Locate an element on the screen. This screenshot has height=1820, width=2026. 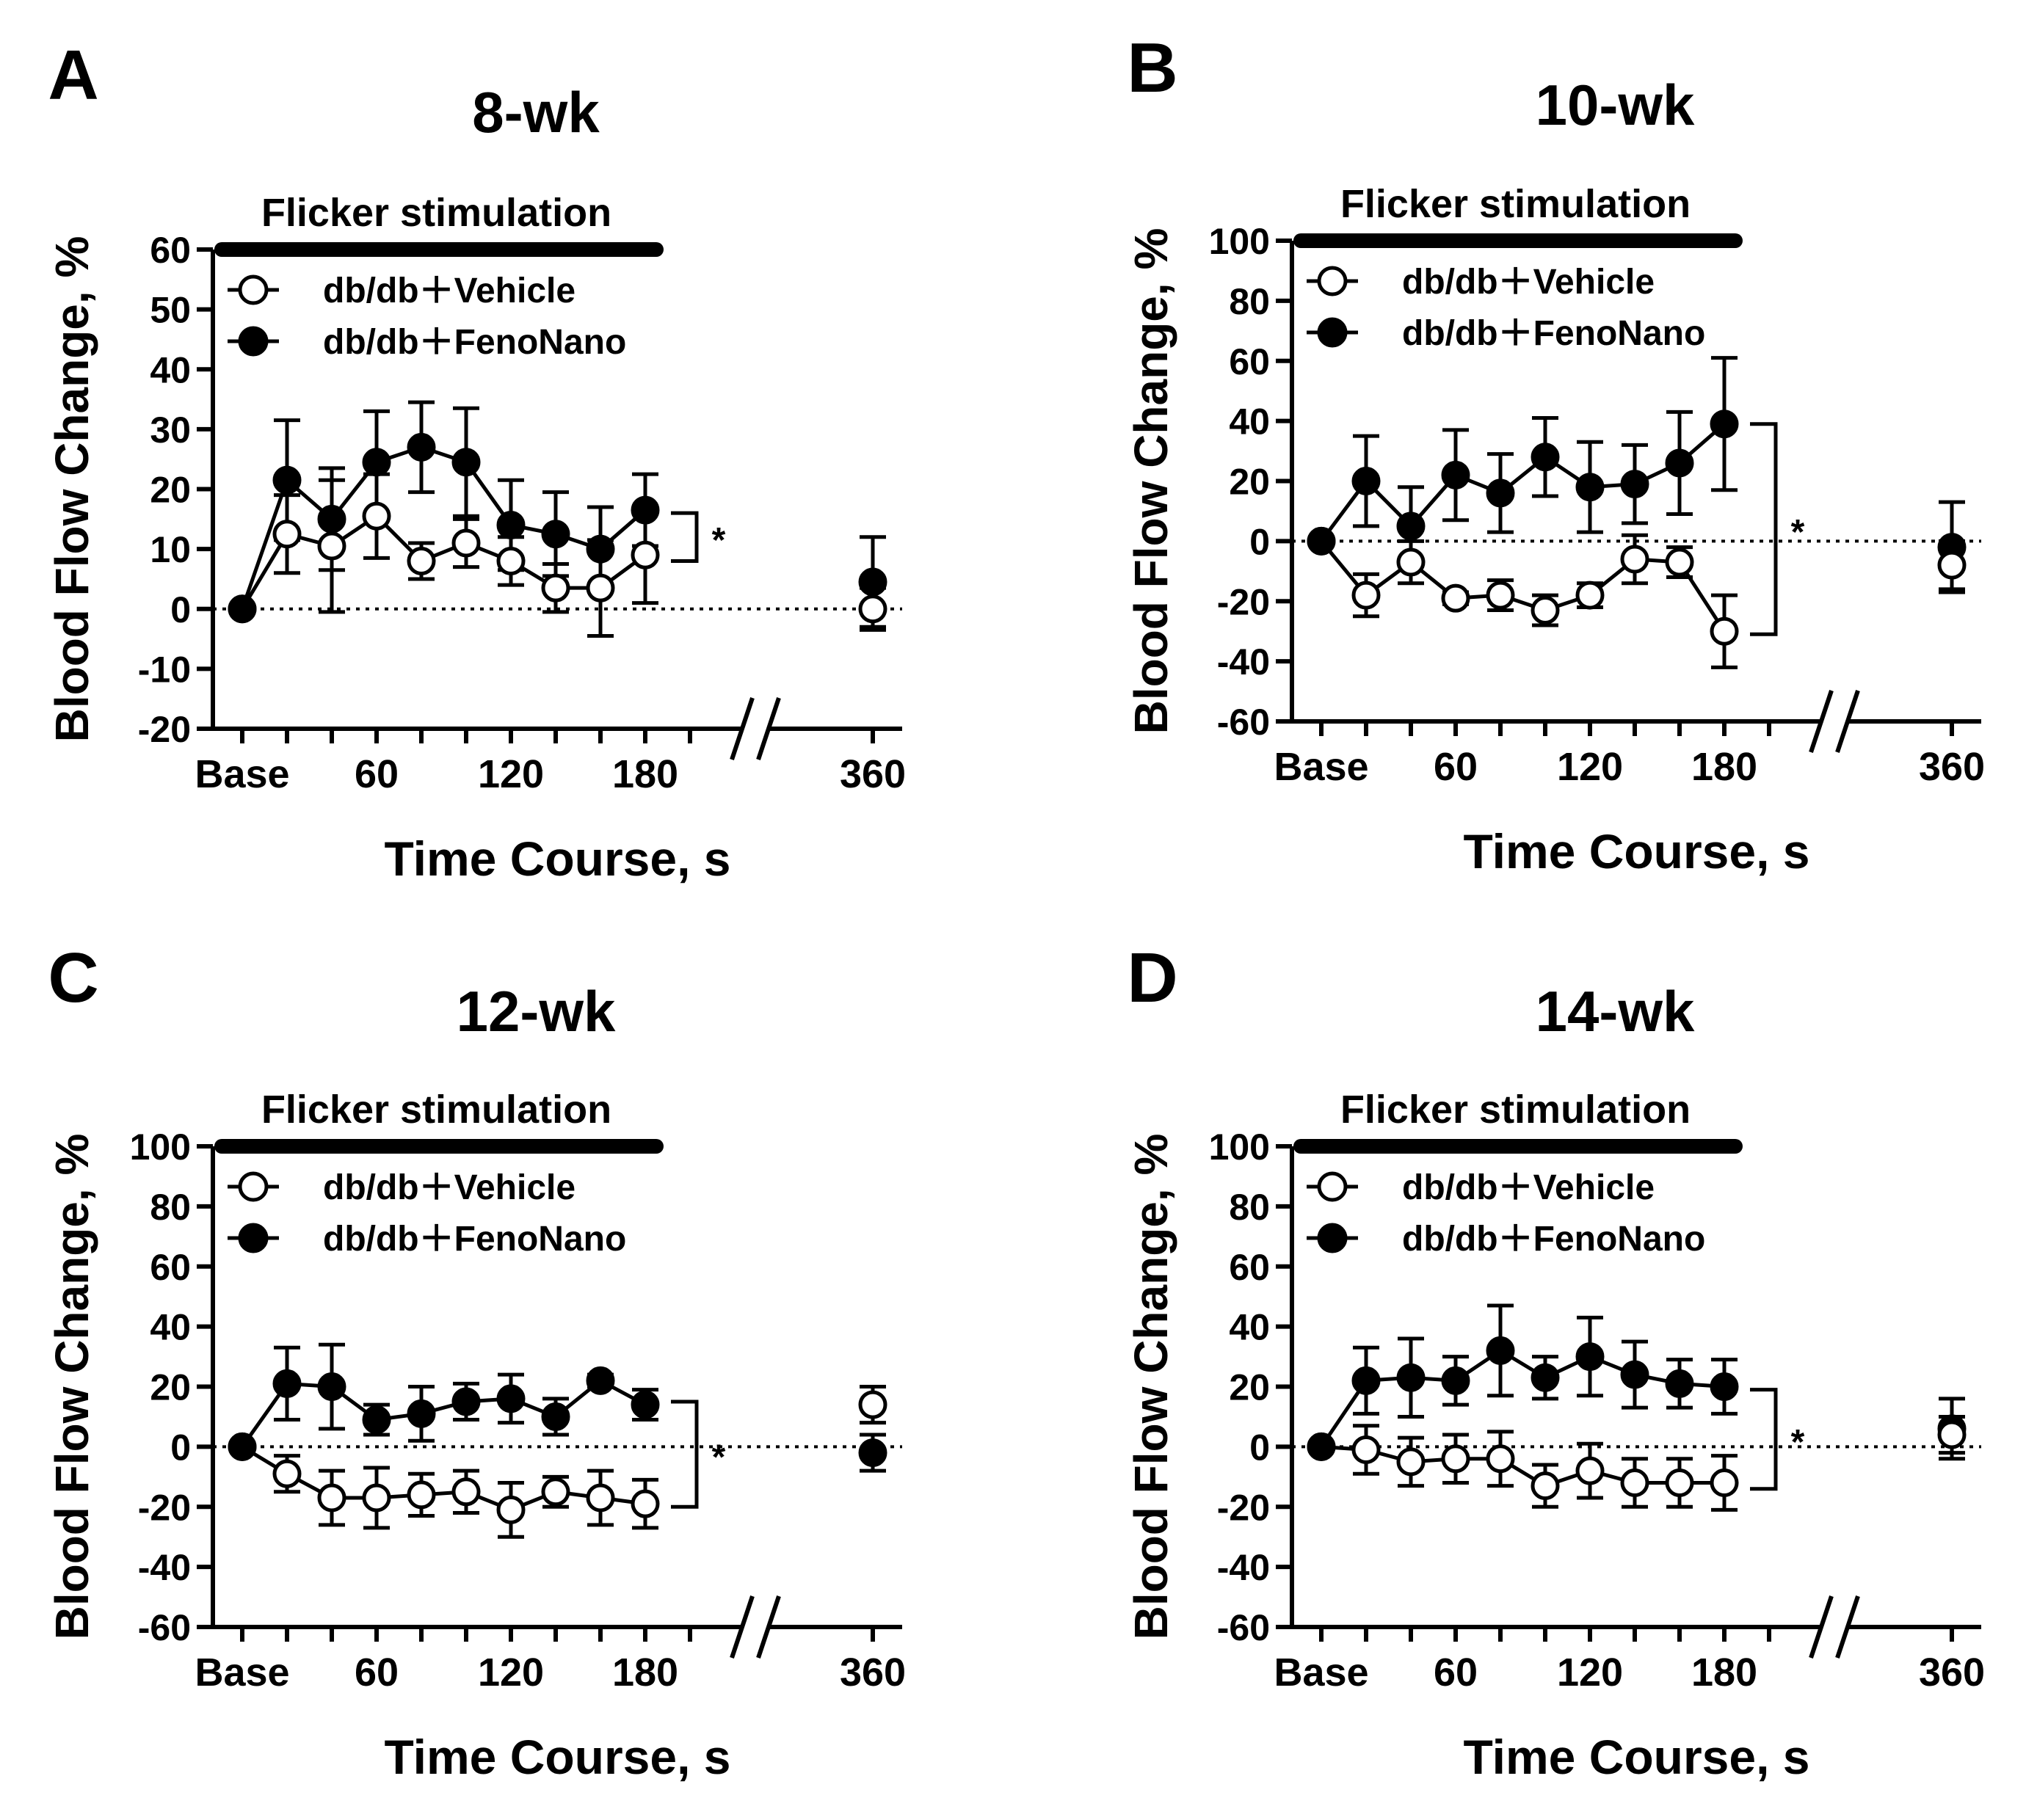
x-tick-label: Base is located at coordinates (242, 1673).